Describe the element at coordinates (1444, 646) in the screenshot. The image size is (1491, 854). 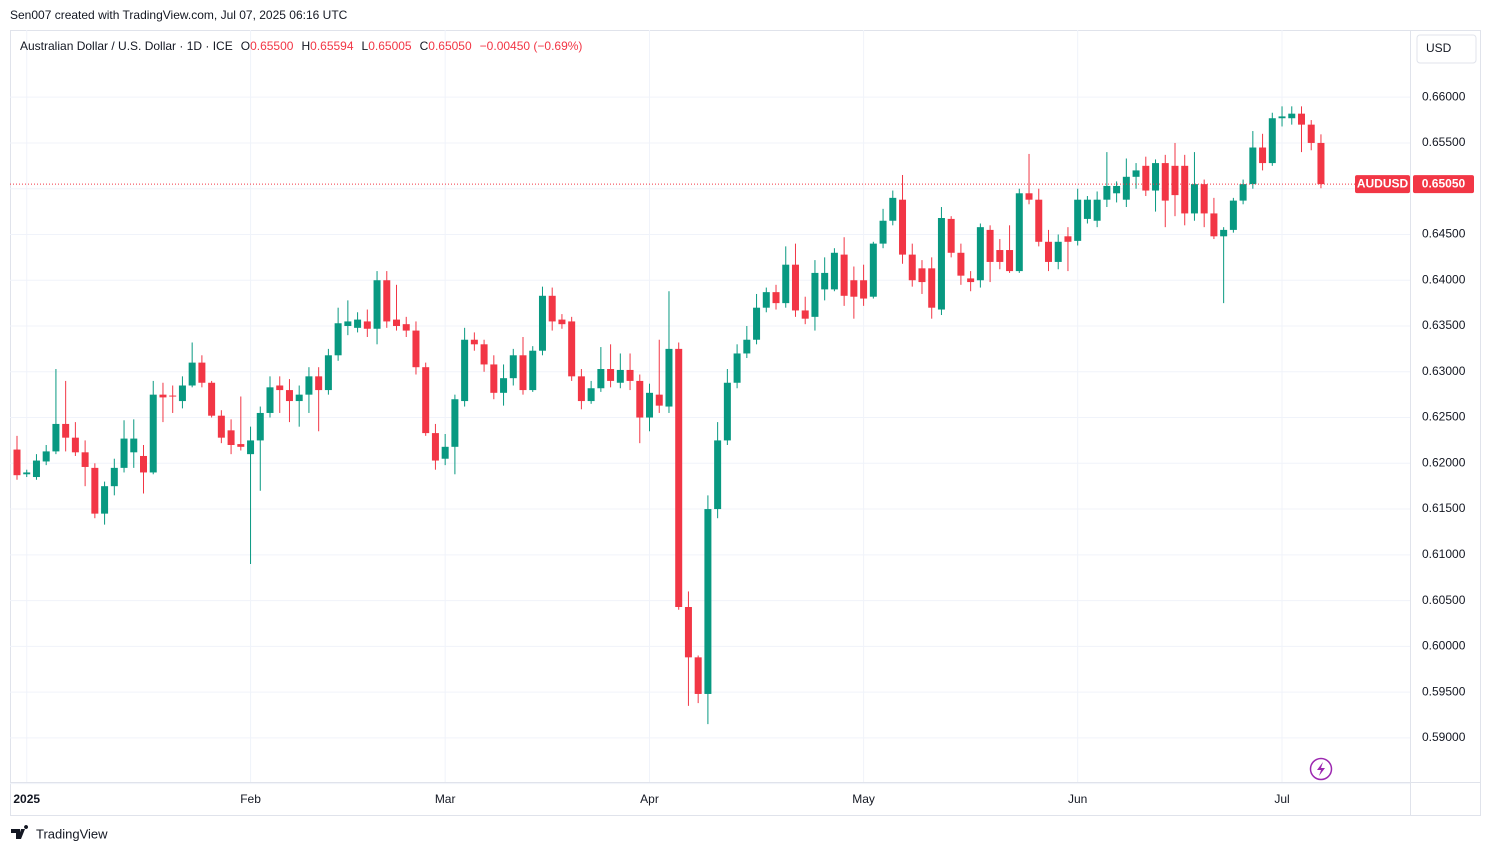
I see `y-tick-label: 0.60000` at that location.